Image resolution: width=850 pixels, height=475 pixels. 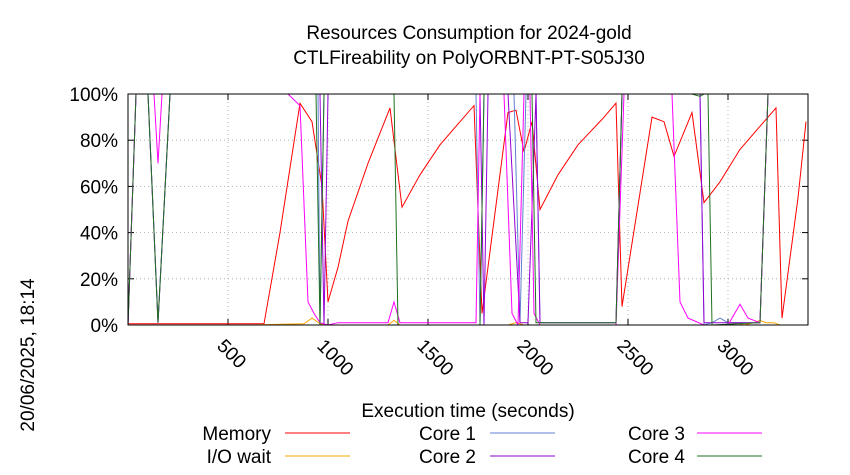 What do you see at coordinates (239, 457) in the screenshot?
I see `legend-label-i-o-wait: I/O wait` at bounding box center [239, 457].